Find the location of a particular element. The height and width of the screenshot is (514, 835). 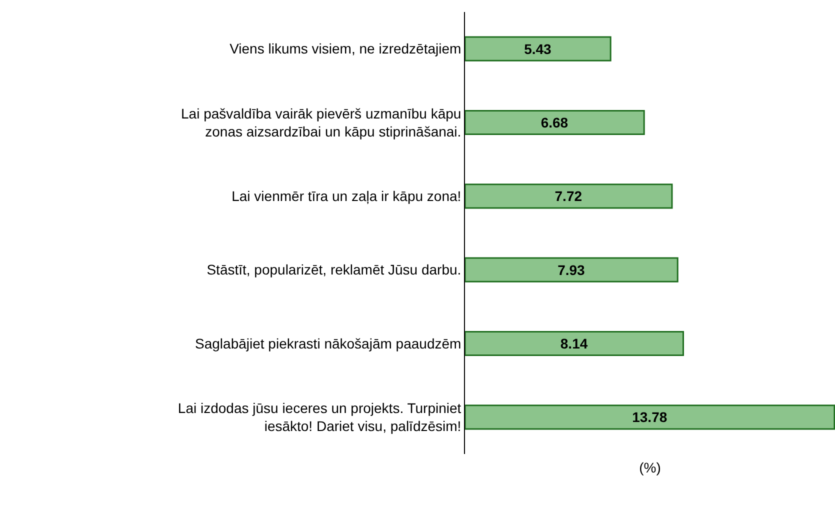

y-tick-label: Lai vienmēr tīra un zaļa ir kāpu zona! is located at coordinates (347, 196).